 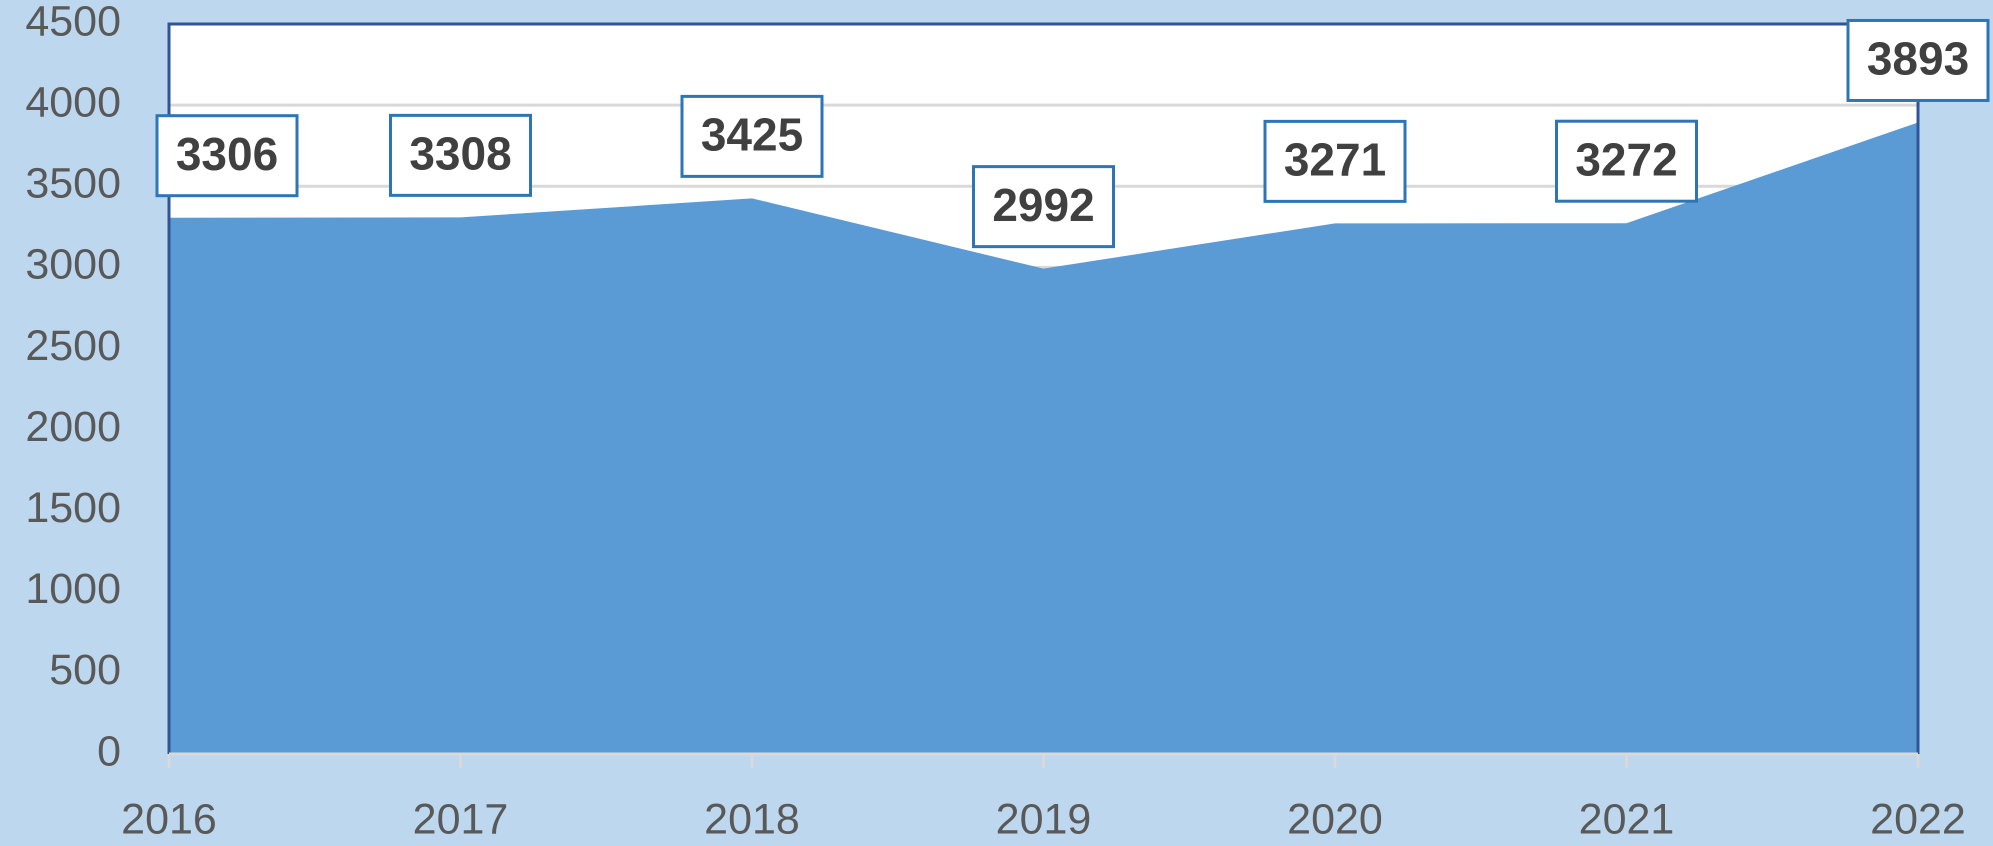 What do you see at coordinates (1918, 819) in the screenshot?
I see `x-tick-label: 2022` at bounding box center [1918, 819].